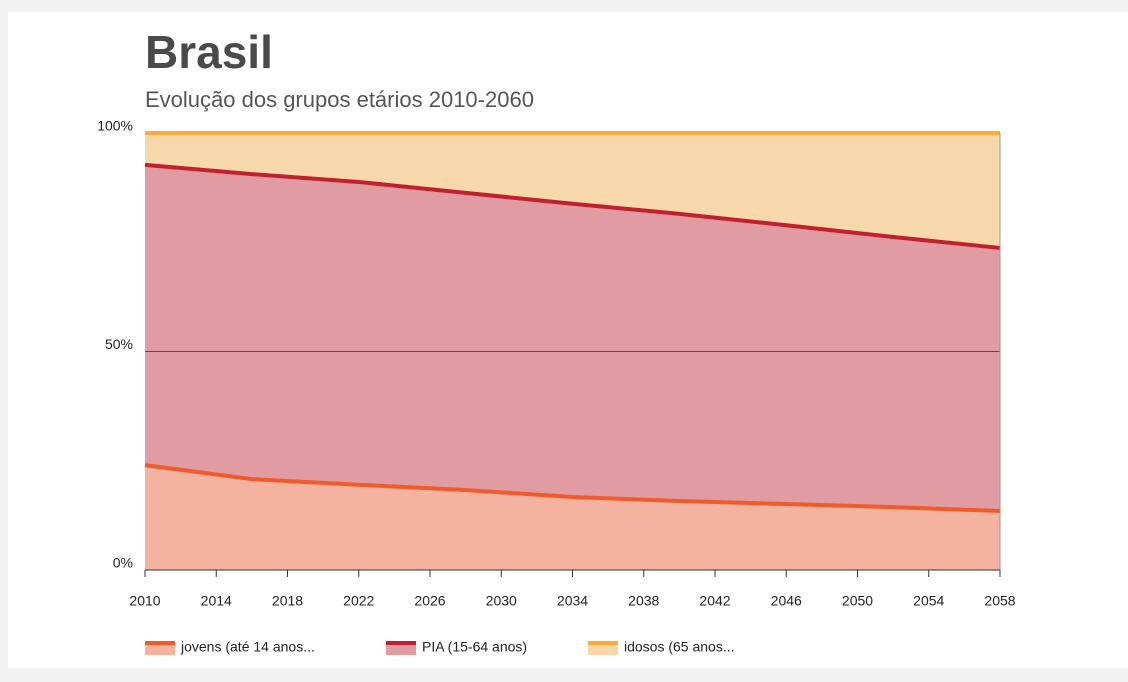 Image resolution: width=1128 pixels, height=682 pixels. Describe the element at coordinates (999, 601) in the screenshot. I see `x-tick-label: 2058` at that location.